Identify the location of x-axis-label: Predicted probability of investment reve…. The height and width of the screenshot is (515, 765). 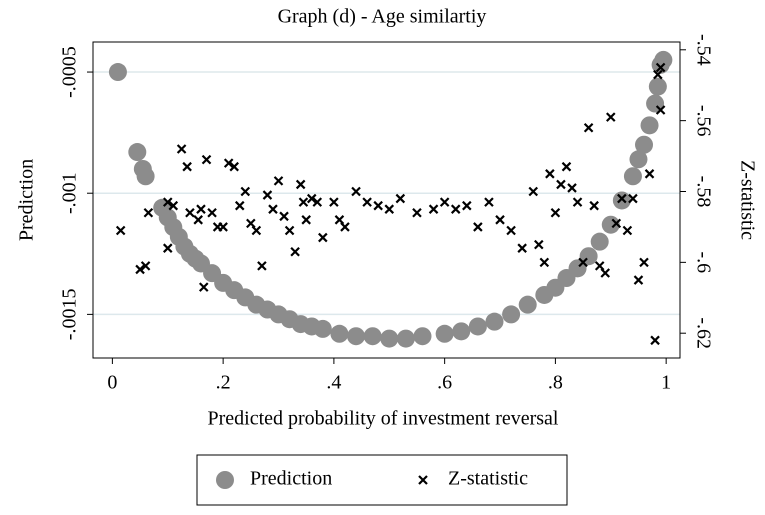
(382, 419).